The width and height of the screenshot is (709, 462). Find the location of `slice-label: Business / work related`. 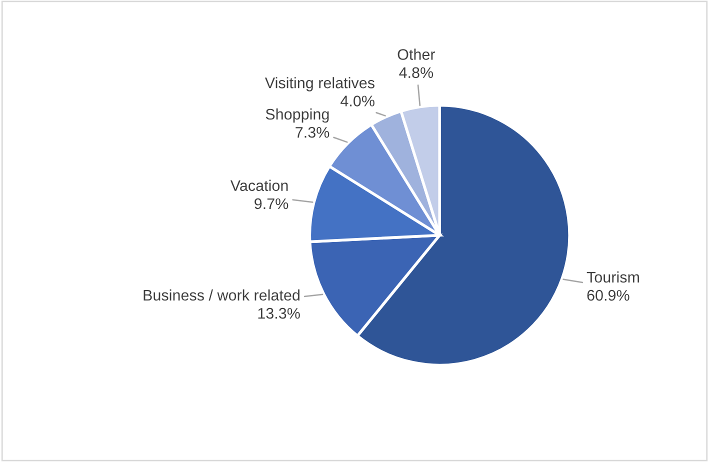

slice-label: Business / work related is located at coordinates (222, 295).